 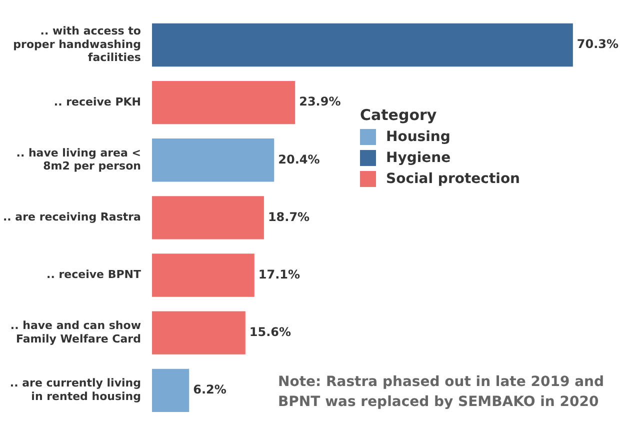 I want to click on data-label: 20.4%, so click(x=299, y=159).